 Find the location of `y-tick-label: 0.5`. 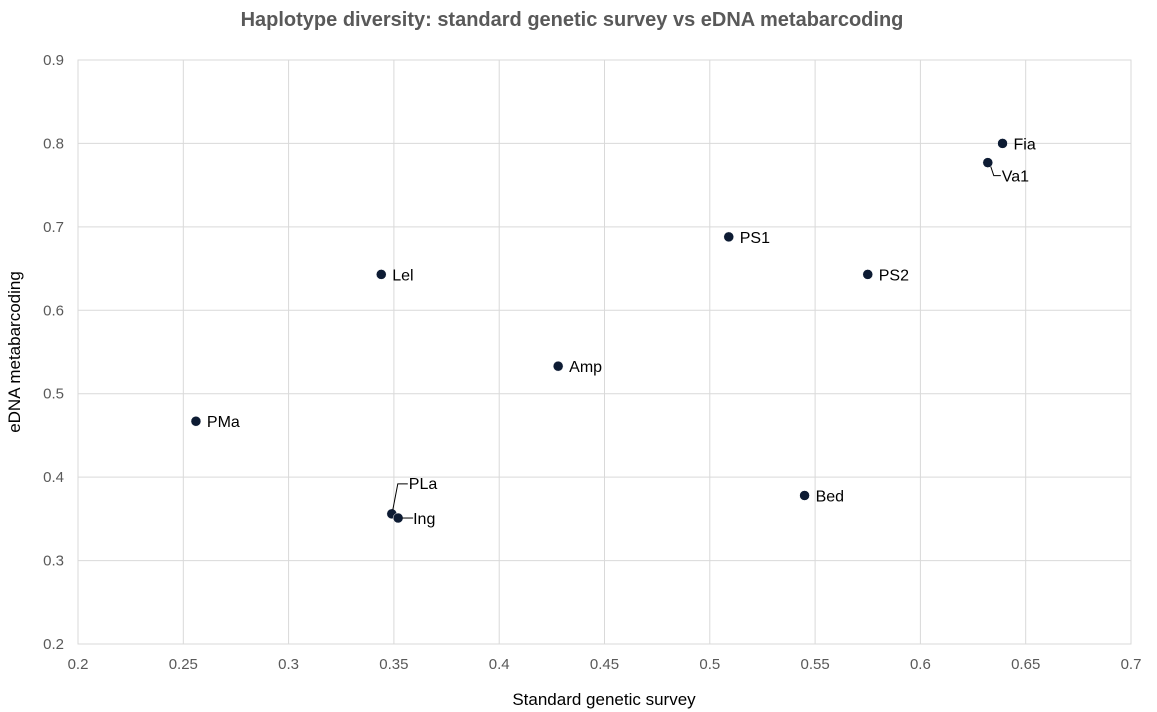

y-tick-label: 0.5 is located at coordinates (53, 394).